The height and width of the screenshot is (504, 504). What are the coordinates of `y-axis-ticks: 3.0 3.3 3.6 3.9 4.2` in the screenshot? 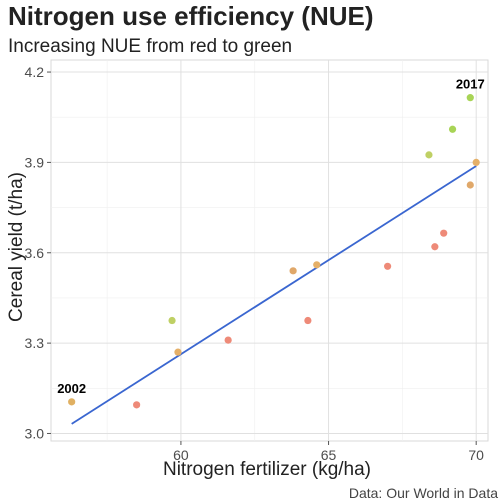 It's located at (38, 252).